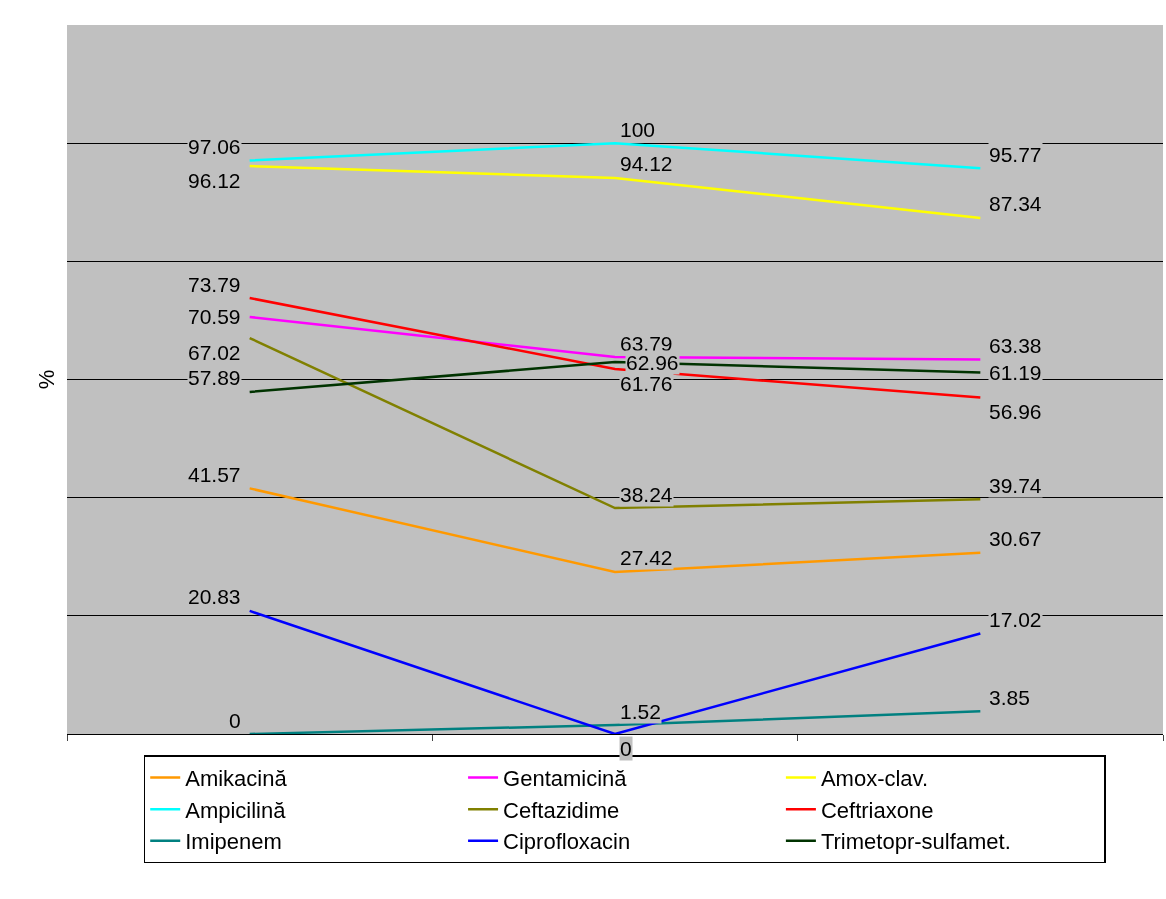  Describe the element at coordinates (1015, 619) in the screenshot. I see `data-label: 17.02` at that location.